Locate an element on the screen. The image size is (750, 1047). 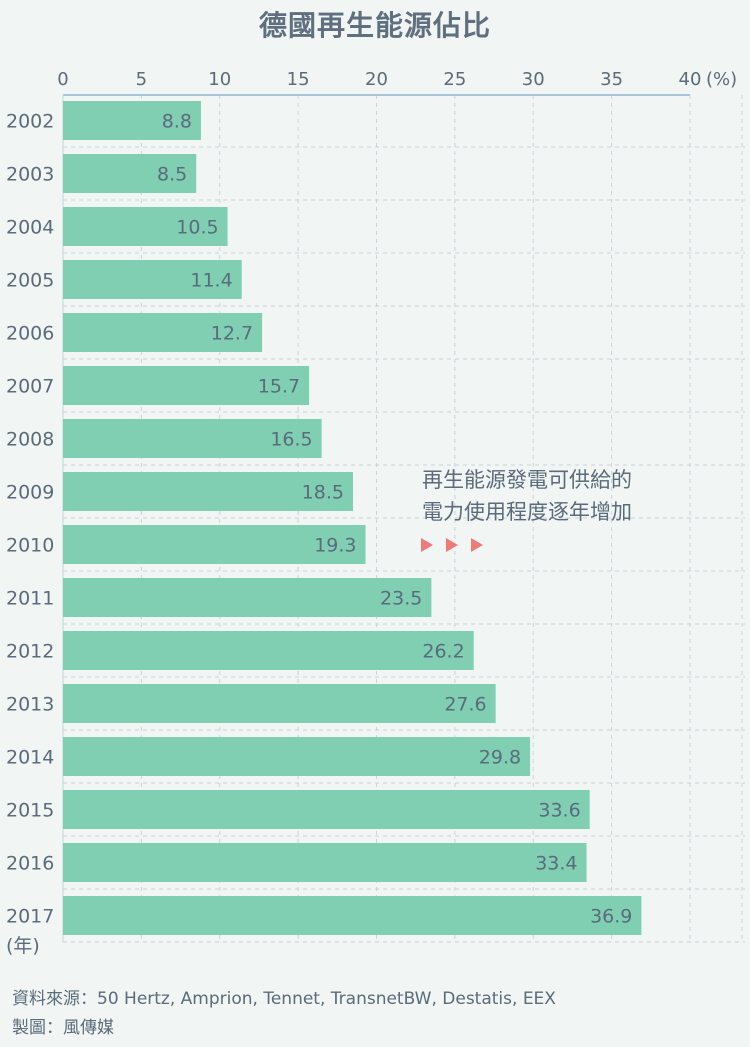
bar-value-label: 10.5 is located at coordinates (197, 228).